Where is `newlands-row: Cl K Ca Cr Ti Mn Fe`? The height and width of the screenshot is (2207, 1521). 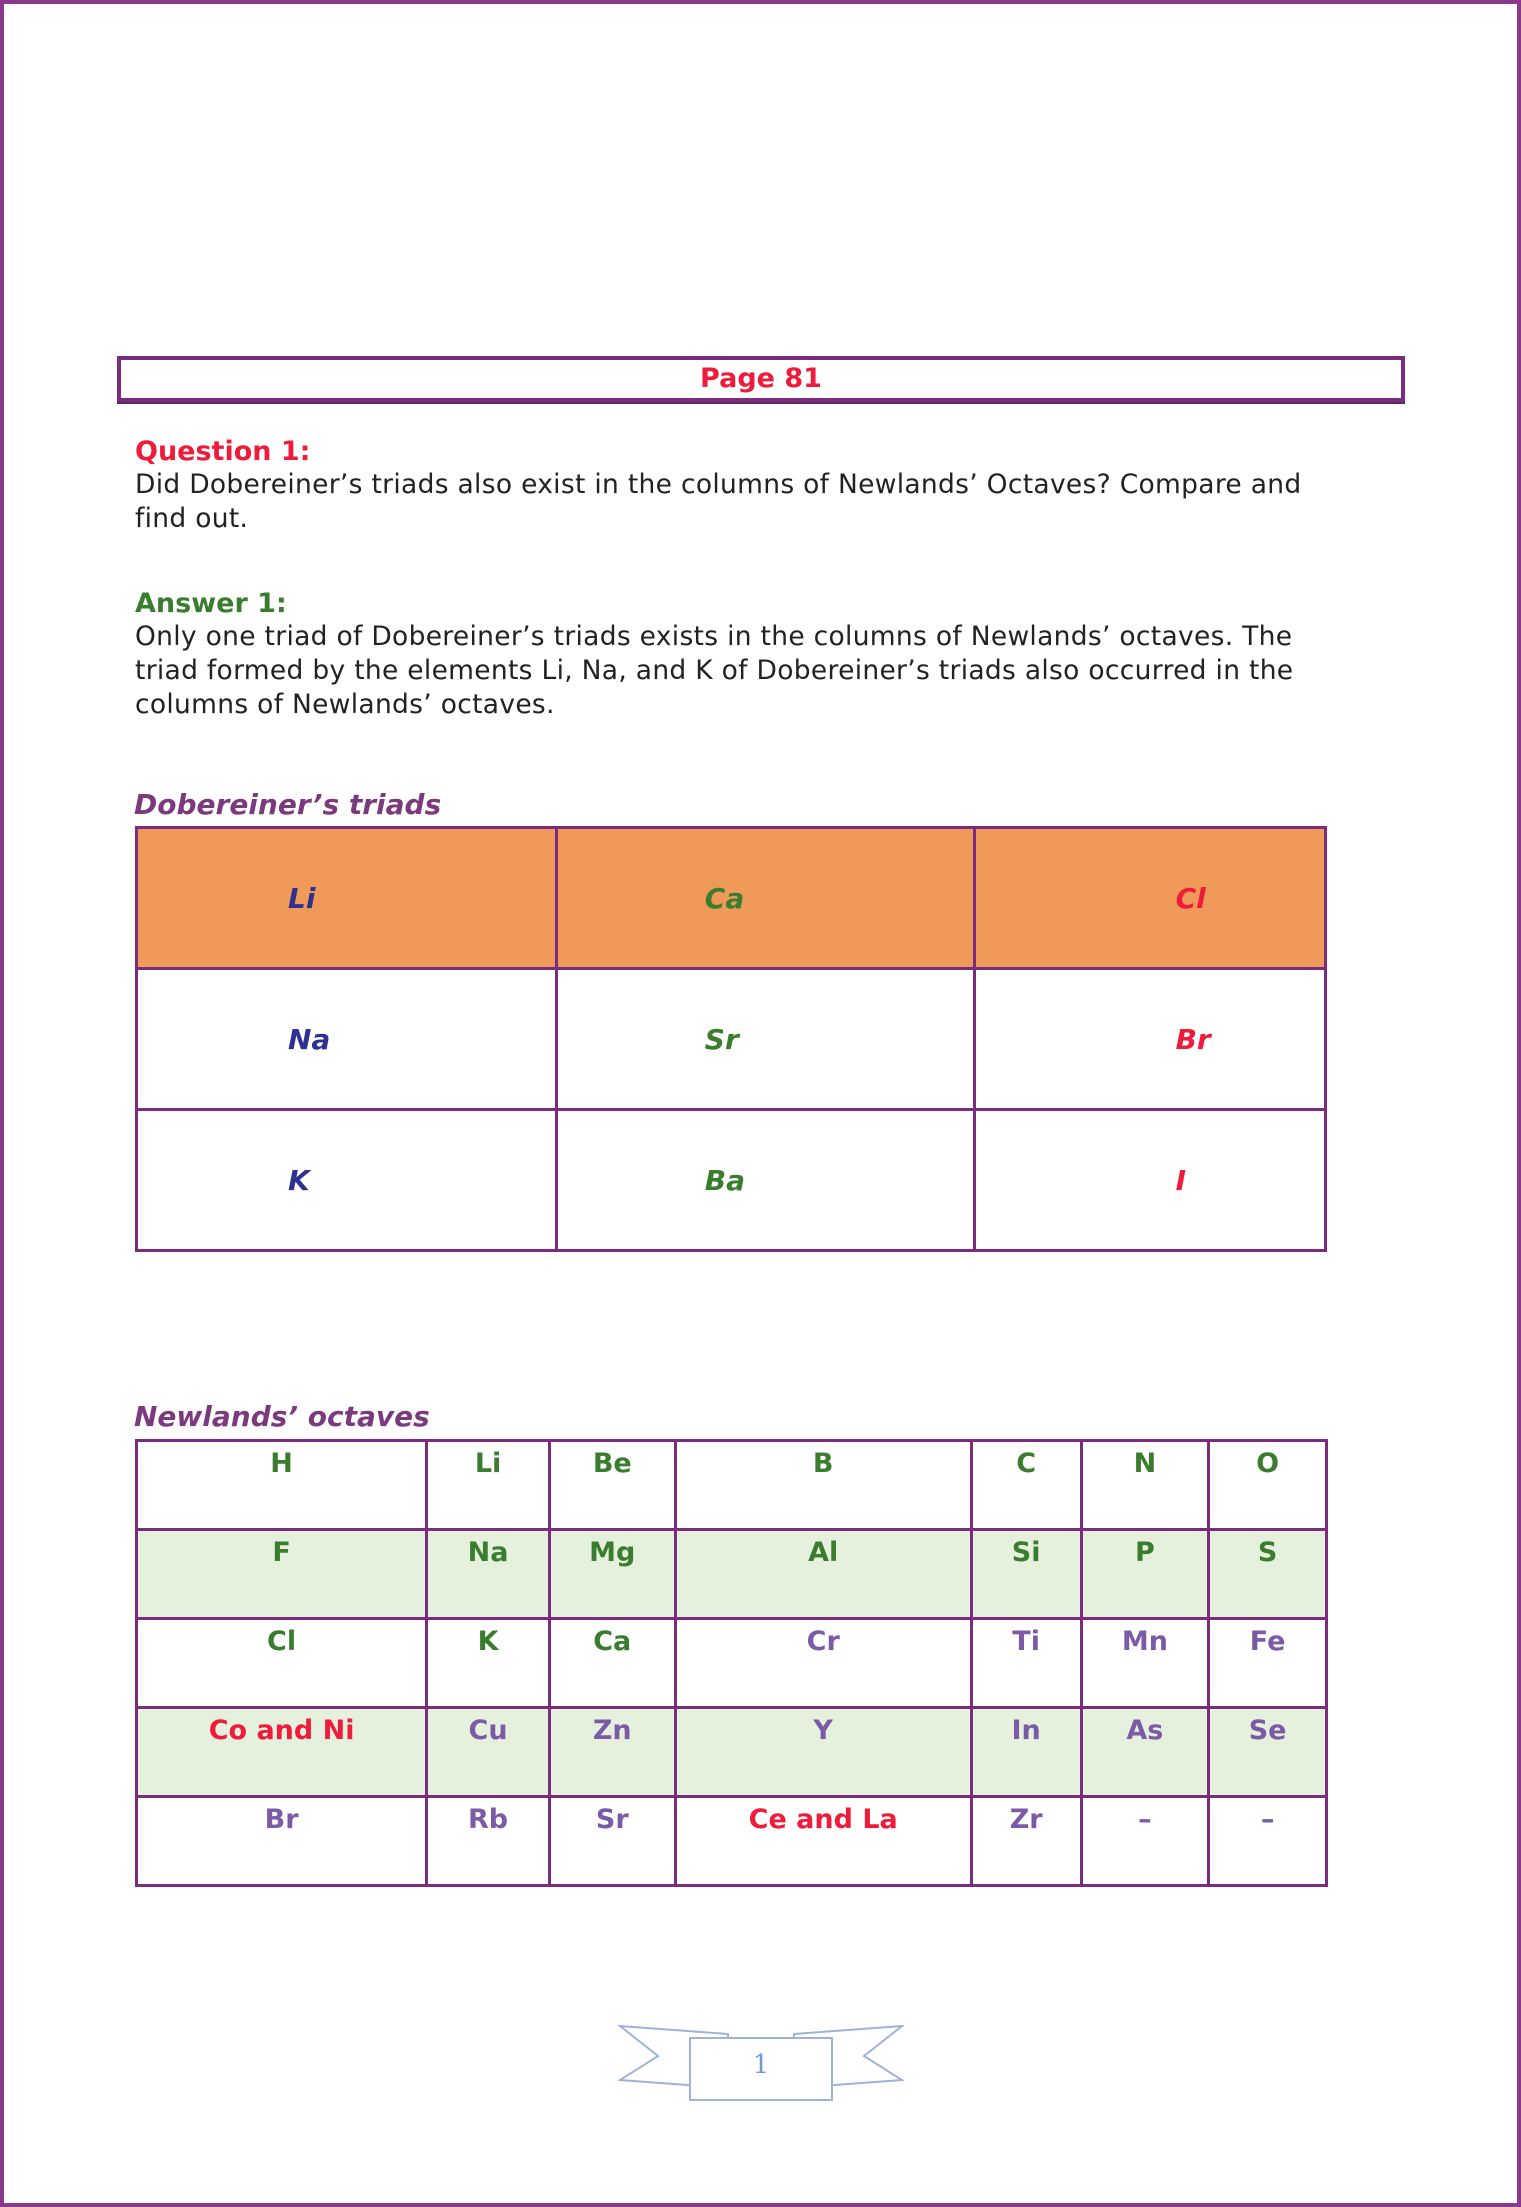 newlands-row: Cl K Ca Cr Ti Mn Fe is located at coordinates (731, 1663).